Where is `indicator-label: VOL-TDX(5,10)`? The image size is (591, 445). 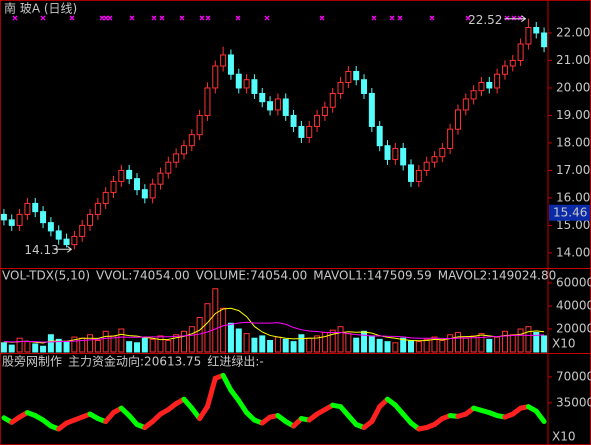 indicator-label: VOL-TDX(5,10) is located at coordinates (46, 276).